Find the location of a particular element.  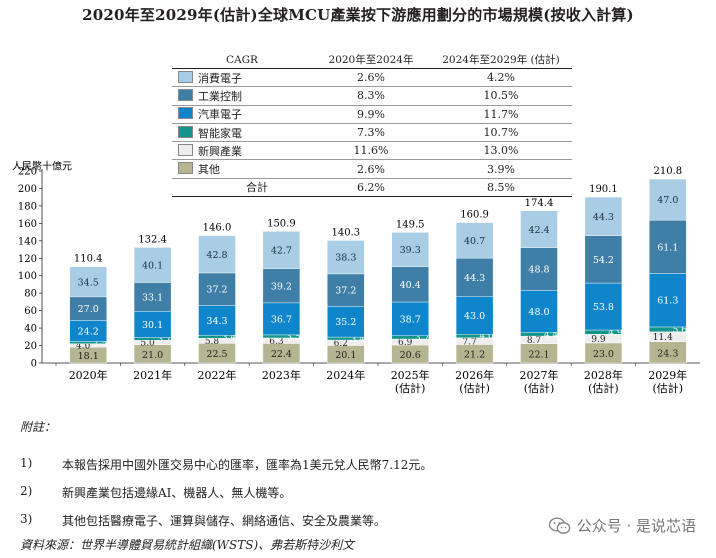

cagr-row-value-2024-2029: 13.0% is located at coordinates (501, 151).